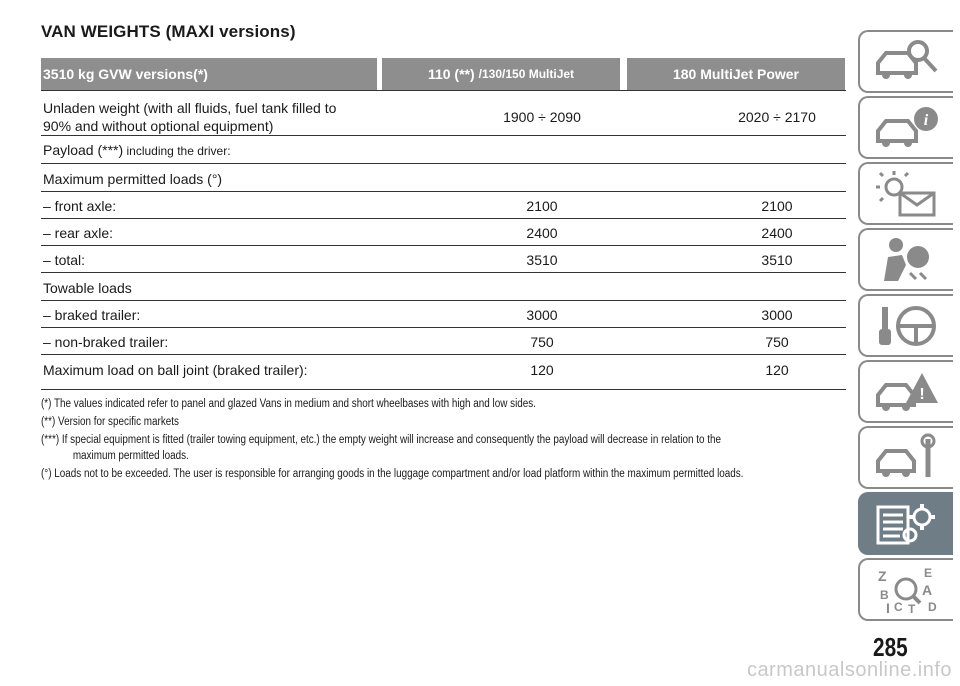  I want to click on row-value-2: 120, so click(777, 370).